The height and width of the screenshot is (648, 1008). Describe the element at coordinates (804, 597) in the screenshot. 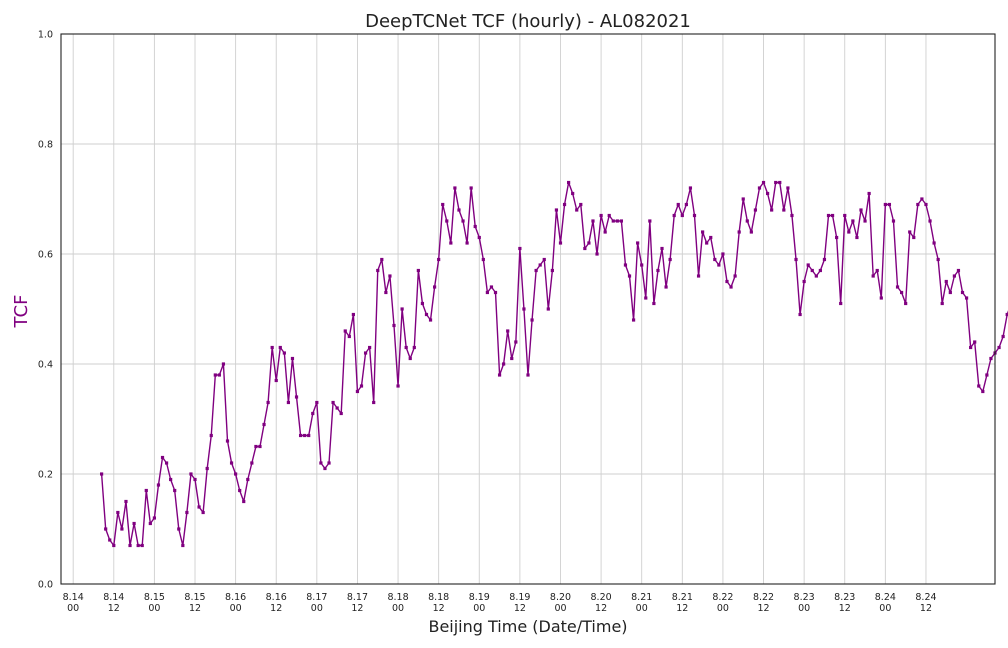

I see `x-tick-label-date: 8.23` at that location.